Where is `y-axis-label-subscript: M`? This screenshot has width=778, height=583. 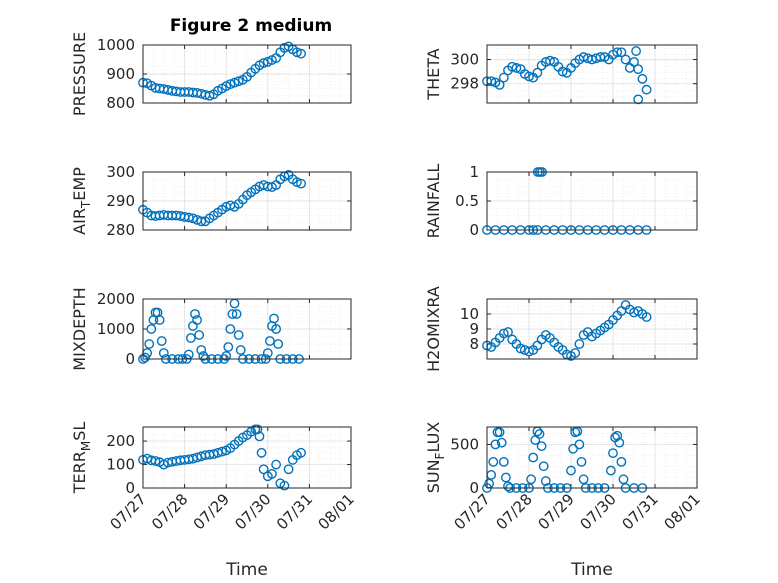 y-axis-label-subscript: M is located at coordinates (86, 446).